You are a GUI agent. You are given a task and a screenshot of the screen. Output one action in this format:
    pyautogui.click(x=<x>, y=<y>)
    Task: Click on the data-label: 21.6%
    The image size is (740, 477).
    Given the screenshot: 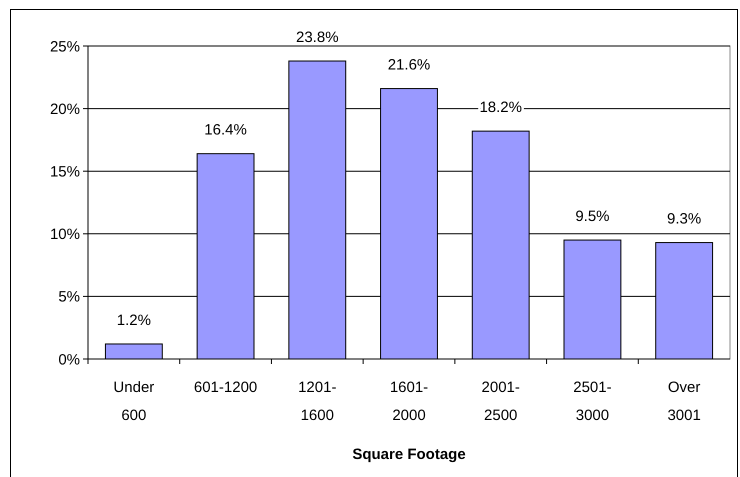 What is the action you would take?
    pyautogui.click(x=409, y=65)
    